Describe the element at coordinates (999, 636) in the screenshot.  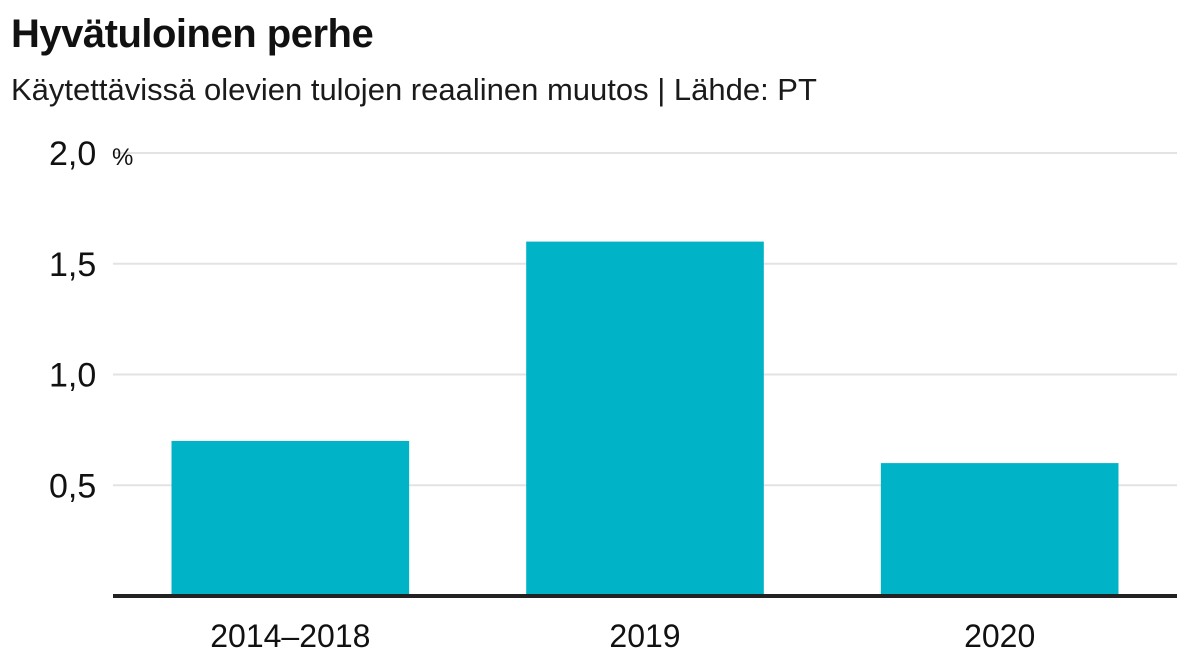
I see `x-tick-label: 2020` at that location.